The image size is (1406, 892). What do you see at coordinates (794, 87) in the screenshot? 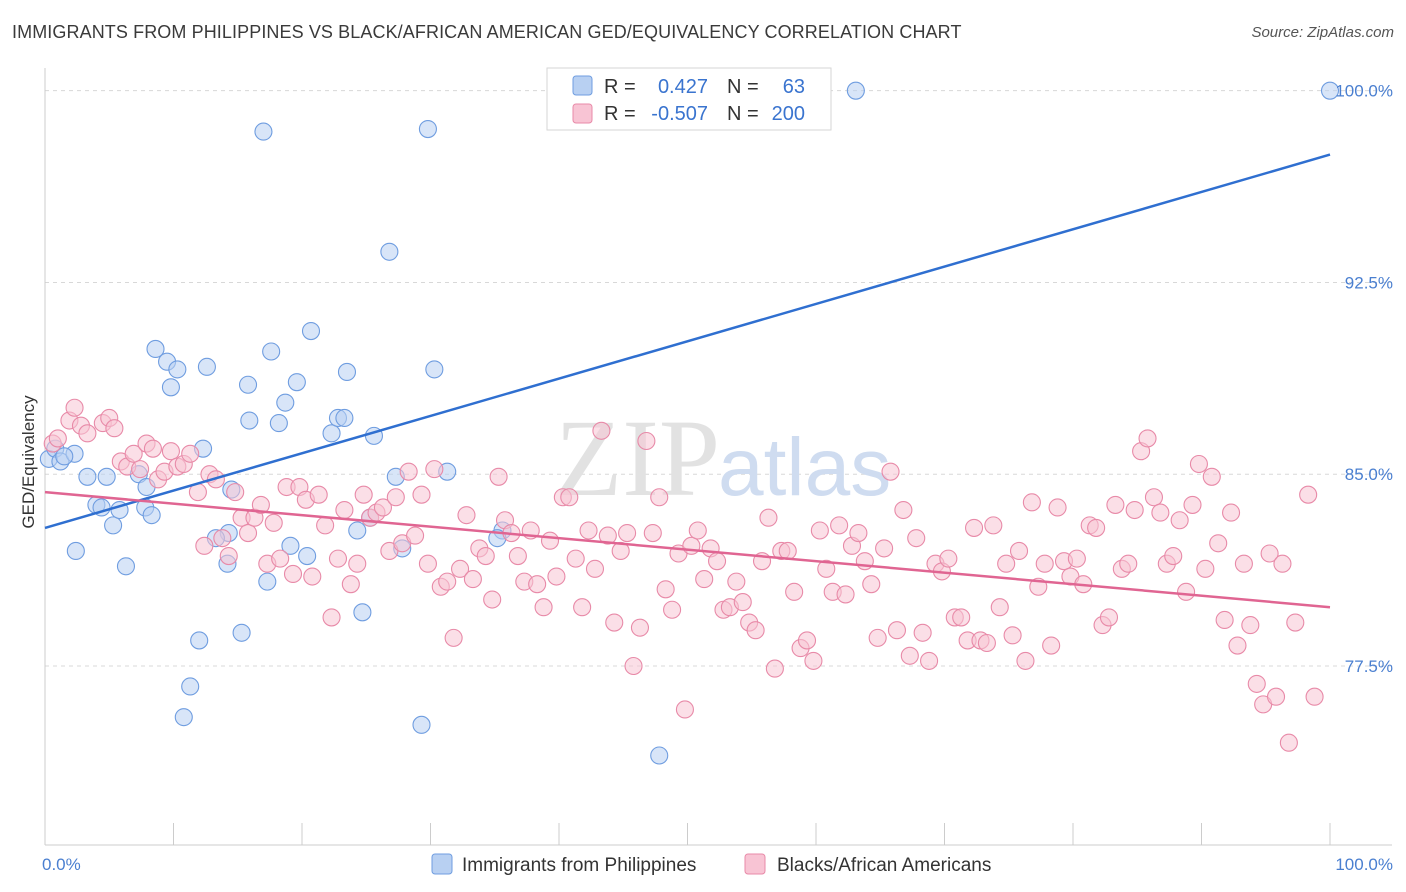
I see `legend-n-value-1: 63` at bounding box center [794, 87].